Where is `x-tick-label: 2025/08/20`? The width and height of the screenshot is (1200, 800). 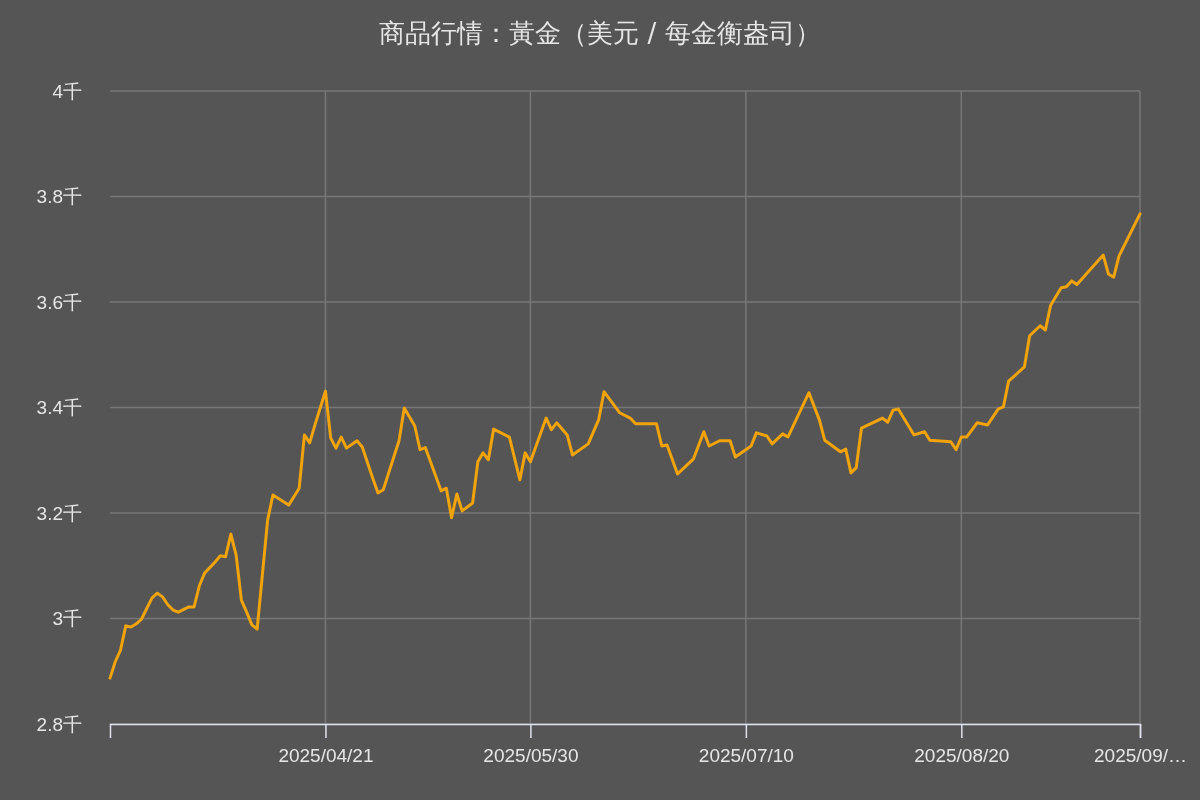
x-tick-label: 2025/08/20 is located at coordinates (962, 755).